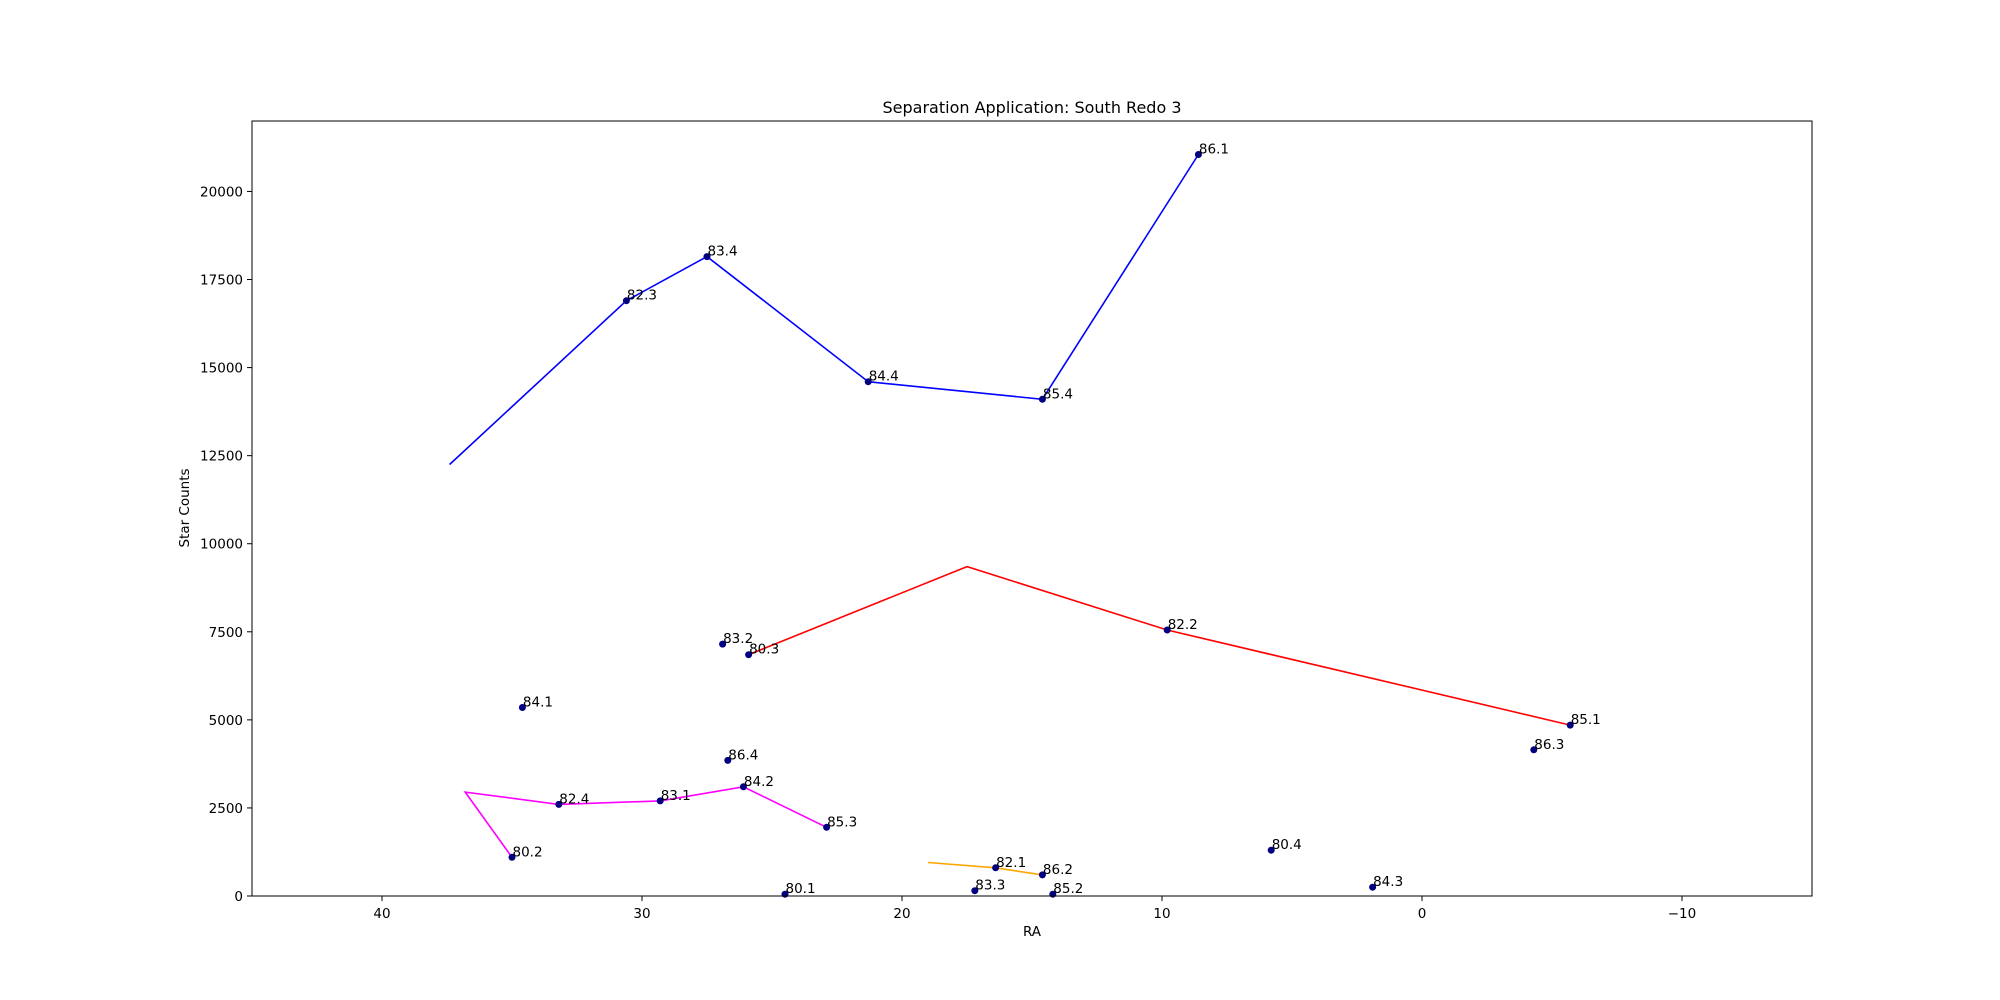 The image size is (2000, 1000). Describe the element at coordinates (884, 377) in the screenshot. I see `point-label: 84.4` at that location.